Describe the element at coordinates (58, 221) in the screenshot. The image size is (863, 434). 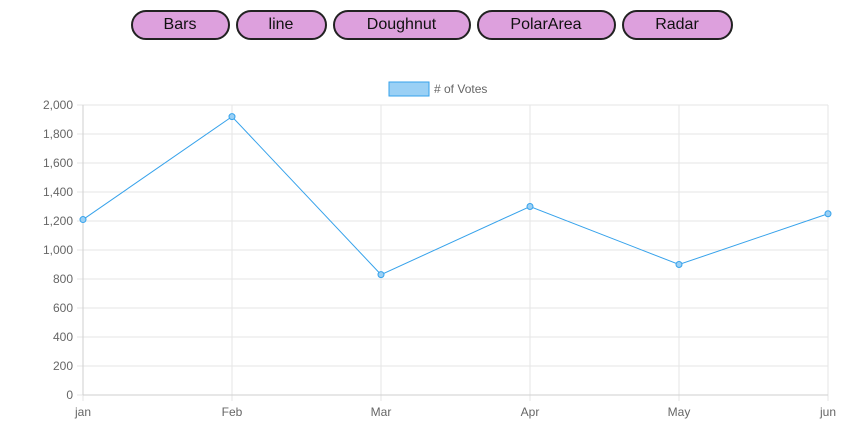
I see `y-tick-label: 1,200` at that location.